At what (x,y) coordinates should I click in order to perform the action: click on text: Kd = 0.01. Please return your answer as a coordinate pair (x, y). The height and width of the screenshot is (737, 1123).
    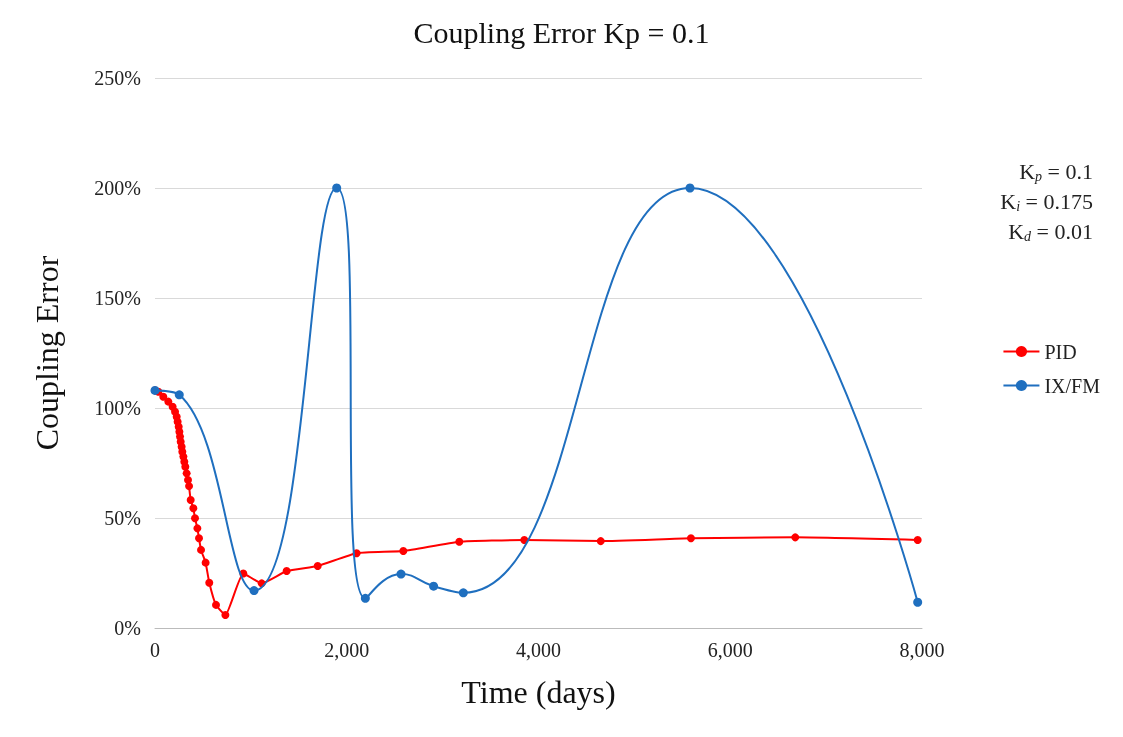
    Looking at the image, I should click on (1051, 231).